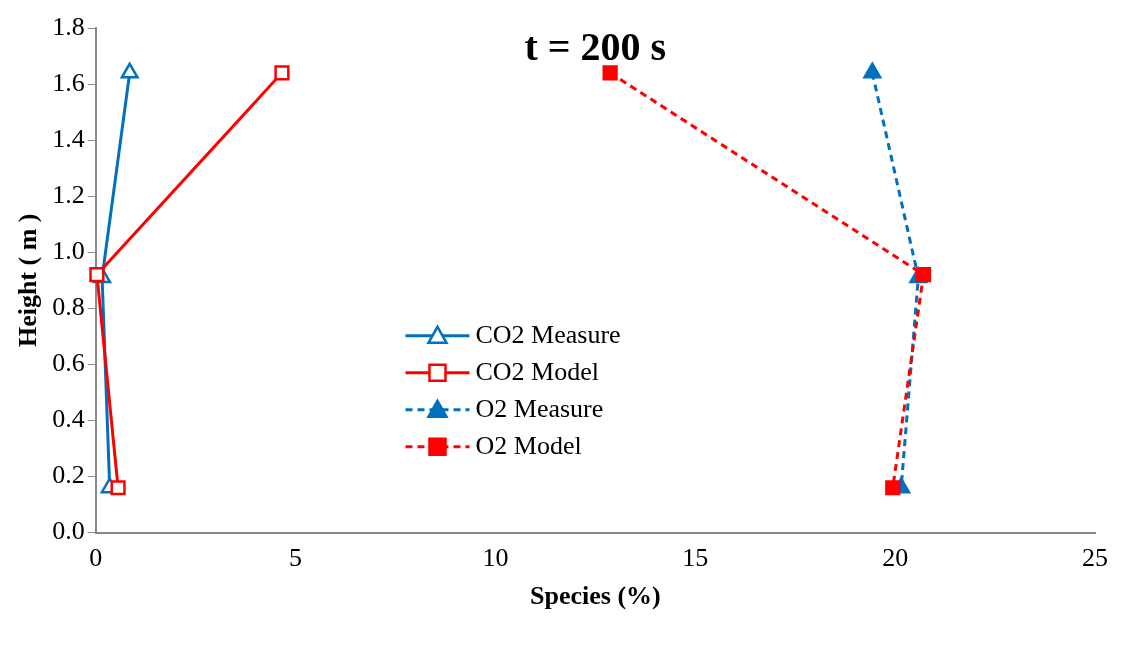  I want to click on legend-label: O2 Model, so click(528, 445).